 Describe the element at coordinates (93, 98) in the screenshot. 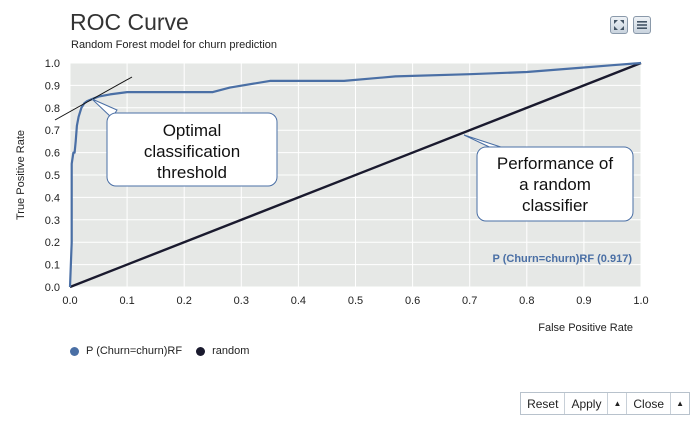

I see `tangent-line` at that location.